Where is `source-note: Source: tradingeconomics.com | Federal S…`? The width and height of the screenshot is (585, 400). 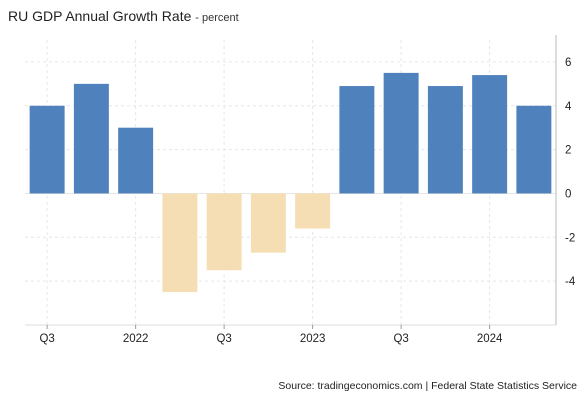 source-note: Source: tradingeconomics.com | Federal S… is located at coordinates (427, 386).